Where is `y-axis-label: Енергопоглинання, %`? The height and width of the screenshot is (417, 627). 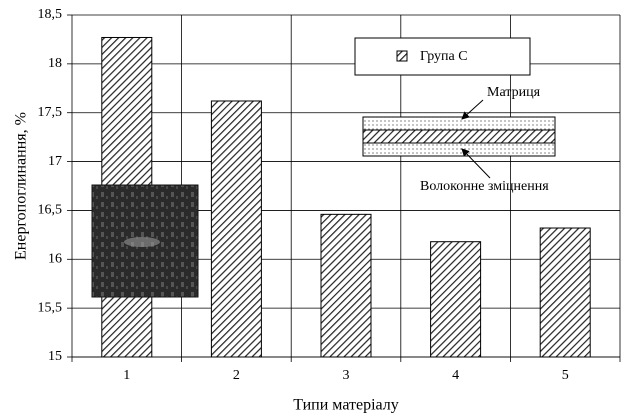
y-axis-label: Енергопоглинання, % is located at coordinates (21, 186).